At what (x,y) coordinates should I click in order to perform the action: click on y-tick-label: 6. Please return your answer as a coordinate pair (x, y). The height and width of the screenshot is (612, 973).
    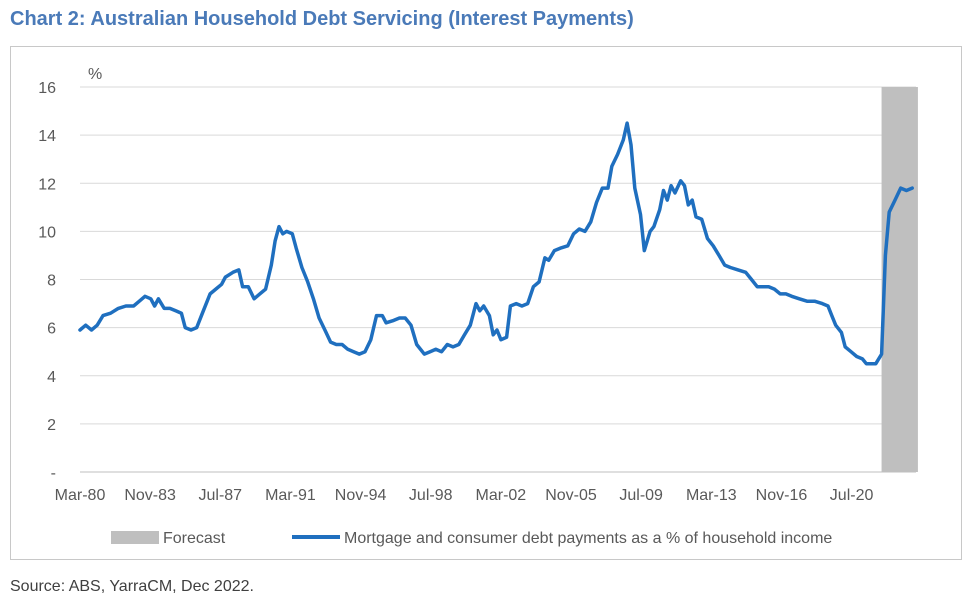
    Looking at the image, I should click on (51, 329).